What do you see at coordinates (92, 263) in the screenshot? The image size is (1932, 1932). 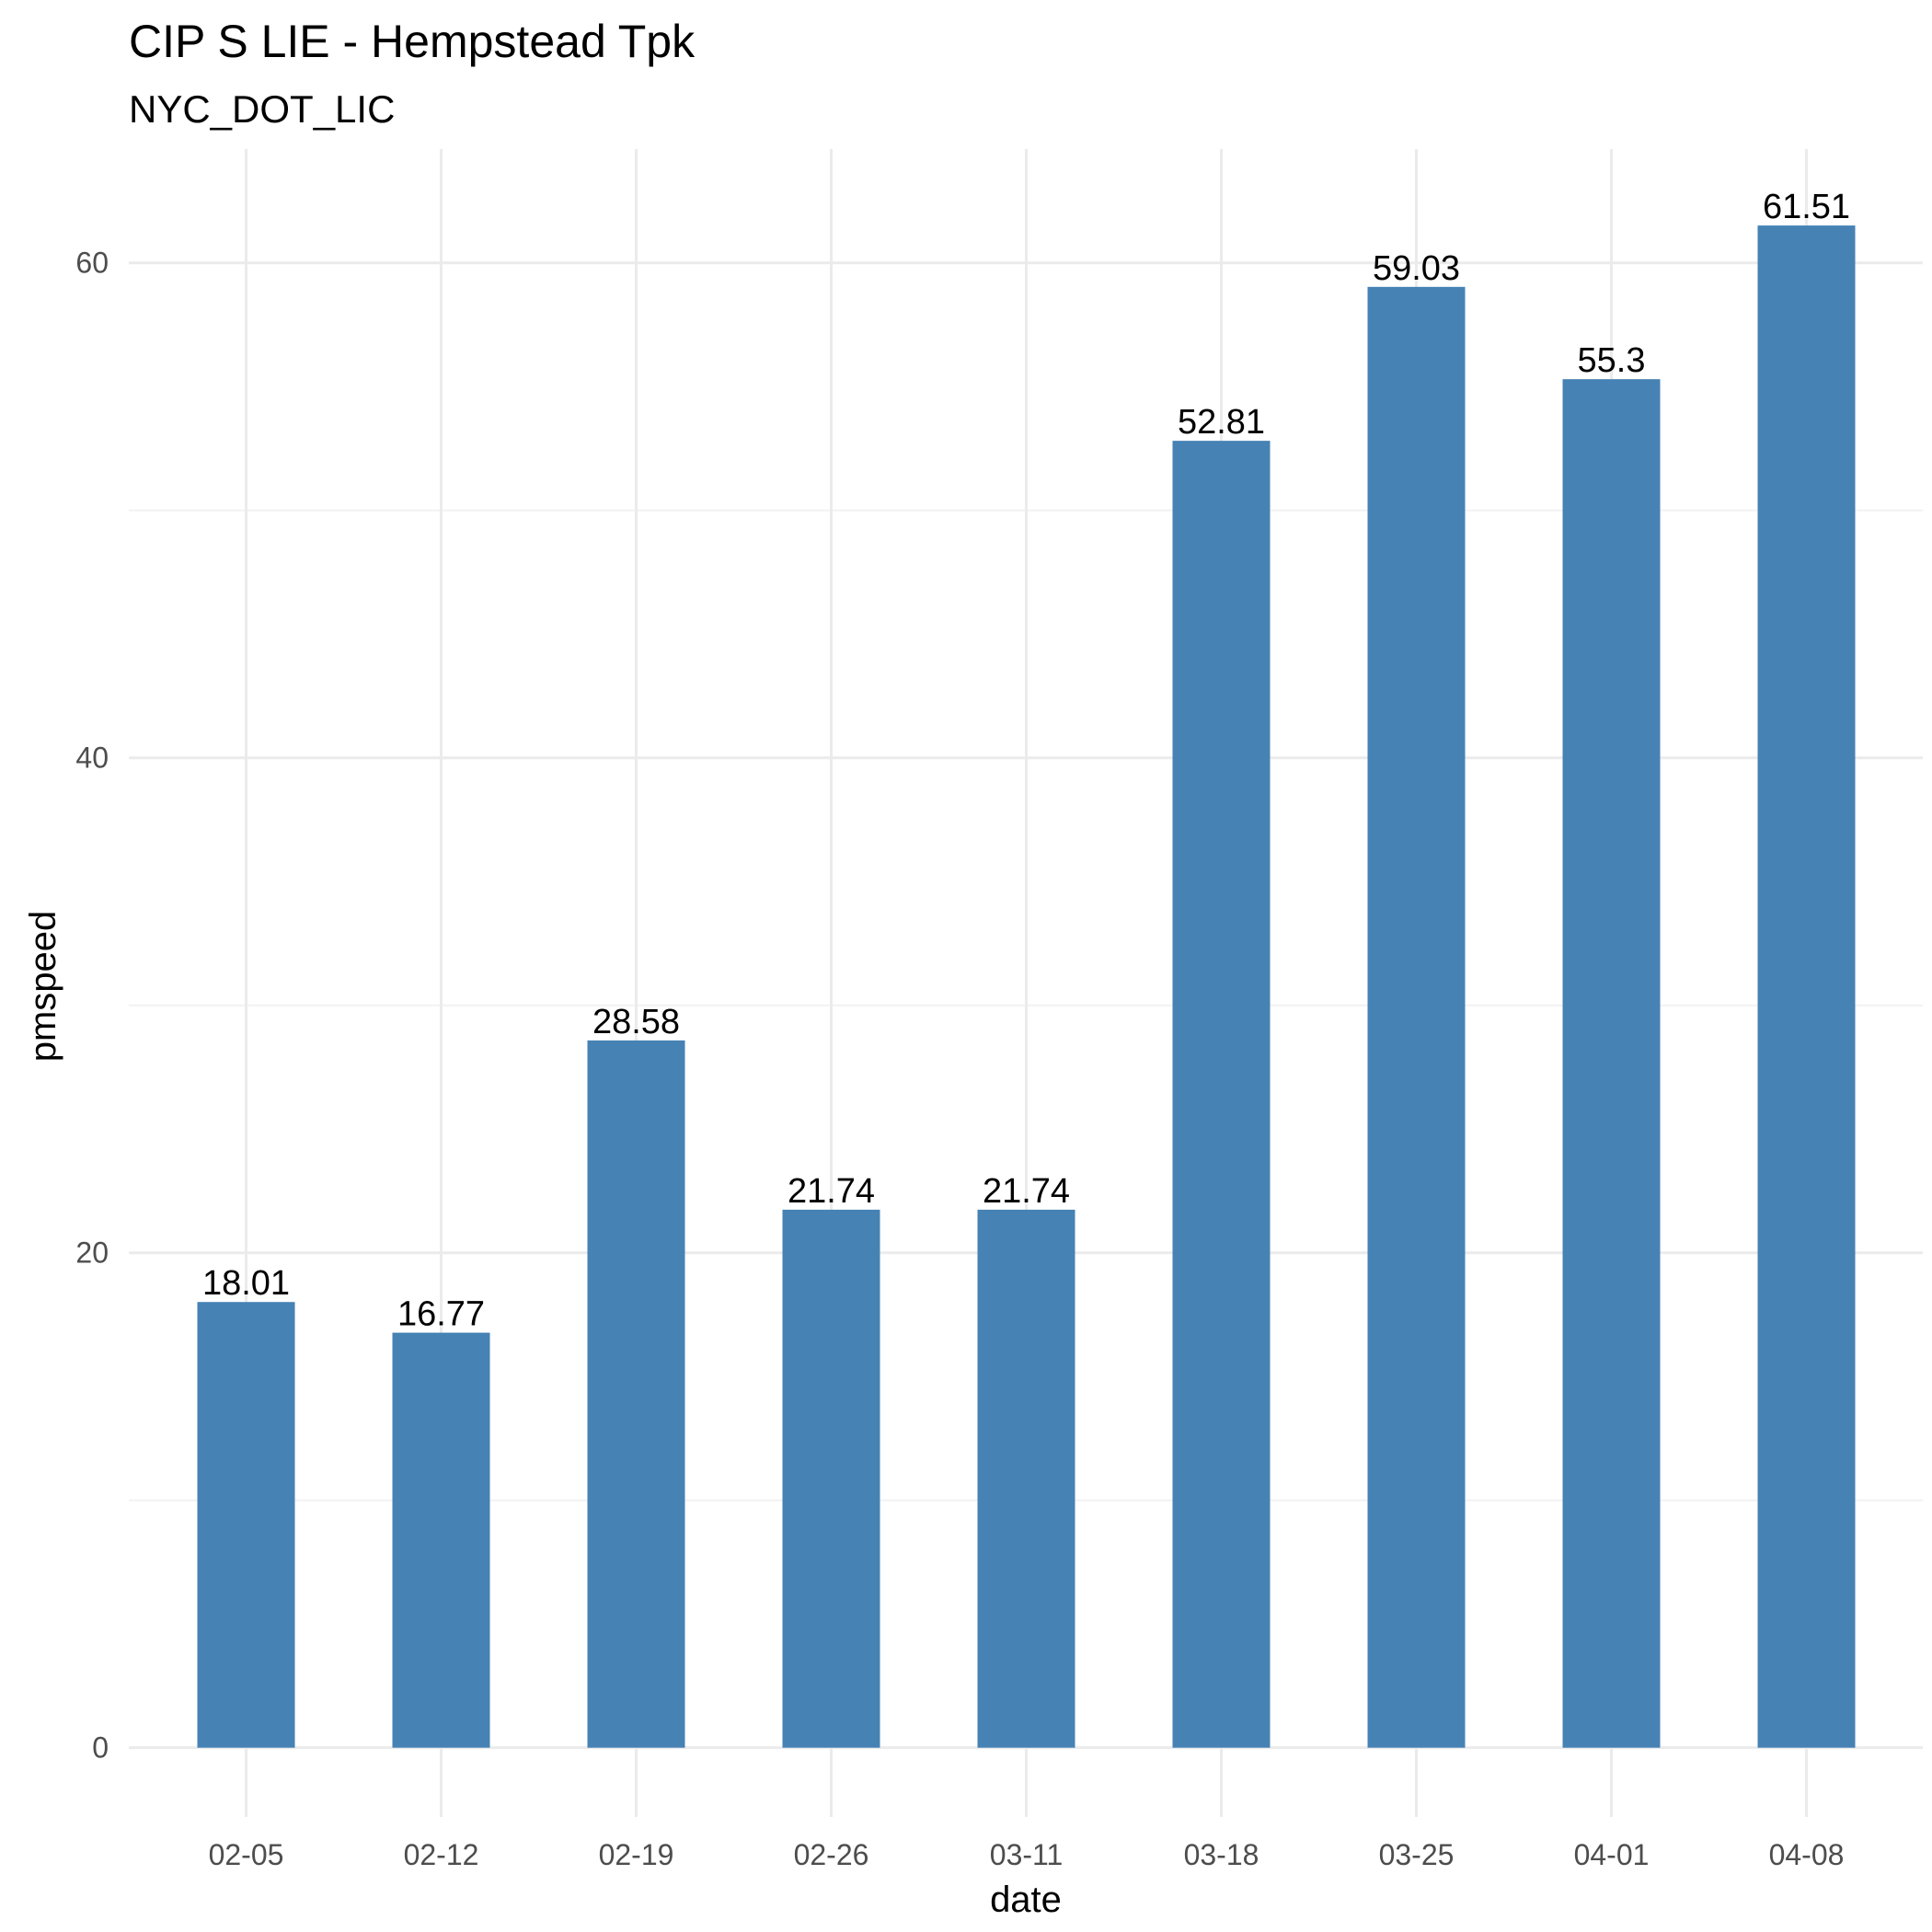 I see `y-tick-label: 60` at bounding box center [92, 263].